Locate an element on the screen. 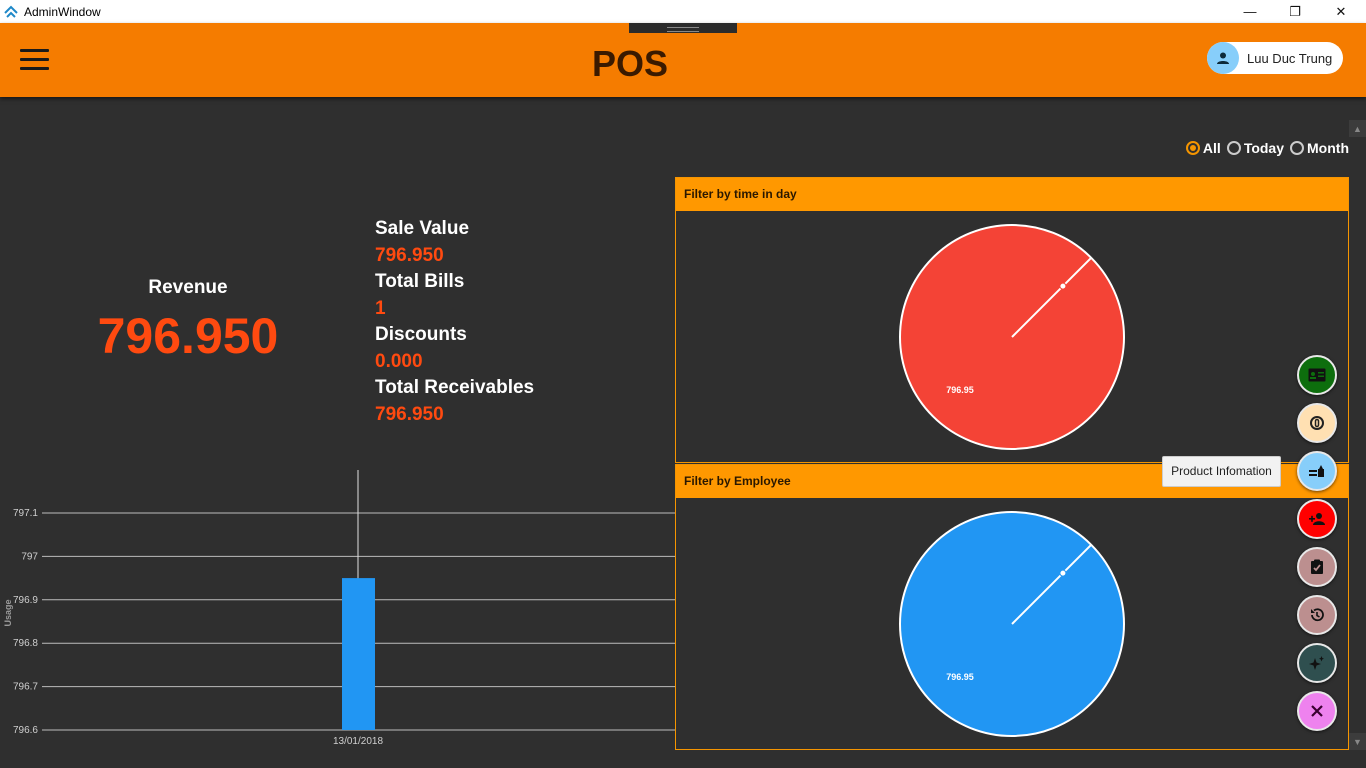 This screenshot has height=768, width=1366. user-chip: Luu Duc Trung is located at coordinates (1275, 58).